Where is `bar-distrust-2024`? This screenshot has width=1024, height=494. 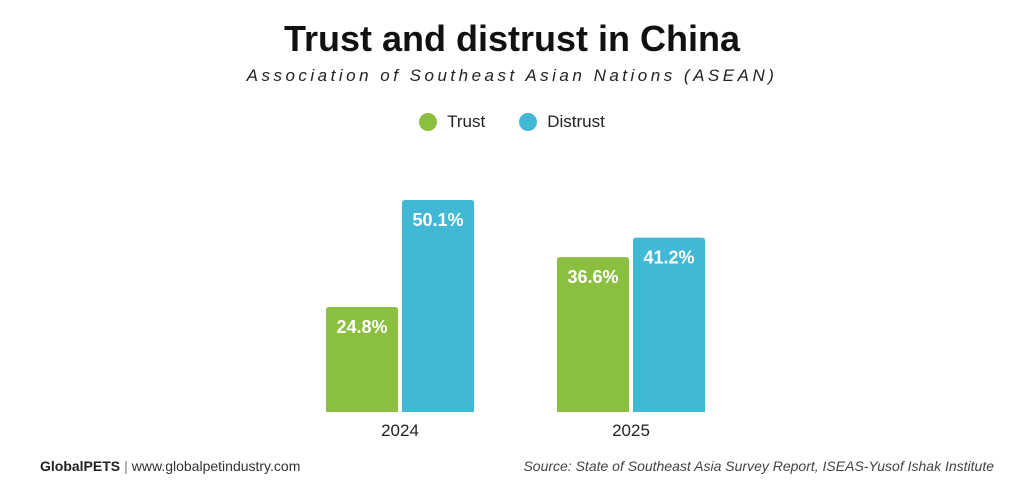 bar-distrust-2024 is located at coordinates (438, 306).